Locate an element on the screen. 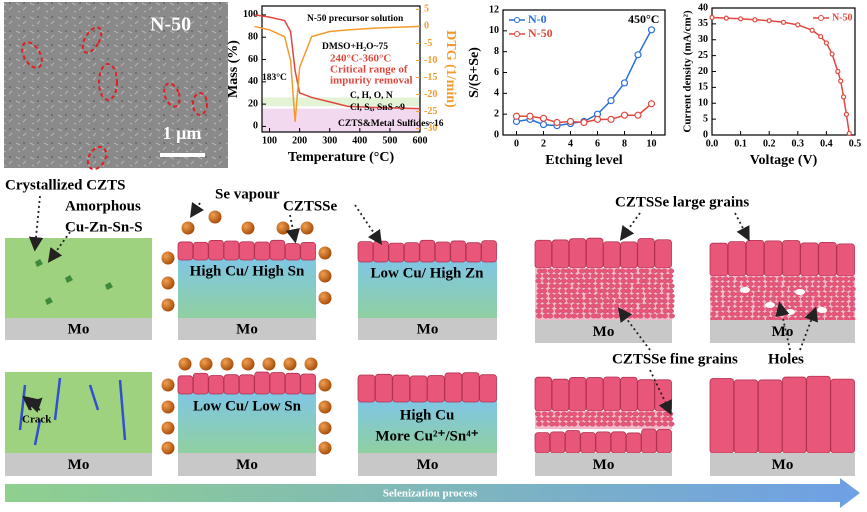 The height and width of the screenshot is (512, 867). amorphous-film is located at coordinates (78, 278).